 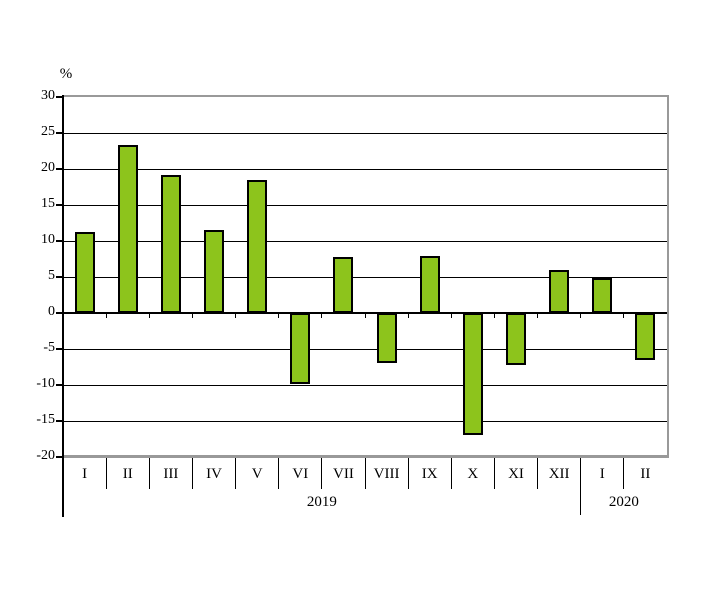 I want to click on plot-frame-top, so click(x=366, y=96).